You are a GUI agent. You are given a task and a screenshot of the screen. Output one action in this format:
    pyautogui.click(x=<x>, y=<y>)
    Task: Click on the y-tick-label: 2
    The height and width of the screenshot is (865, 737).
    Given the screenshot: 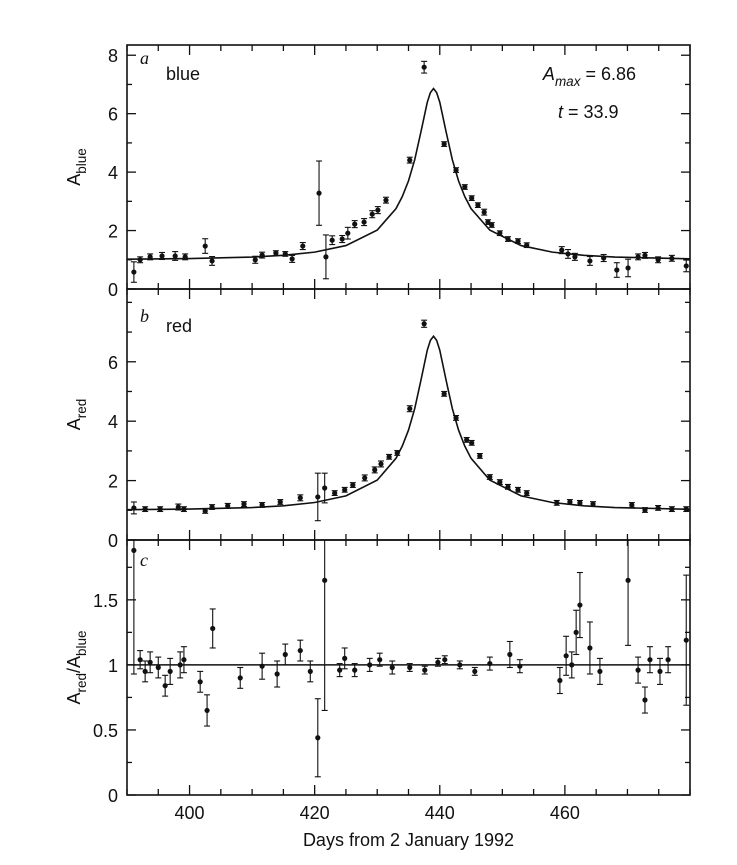 What is the action you would take?
    pyautogui.click(x=113, y=482)
    